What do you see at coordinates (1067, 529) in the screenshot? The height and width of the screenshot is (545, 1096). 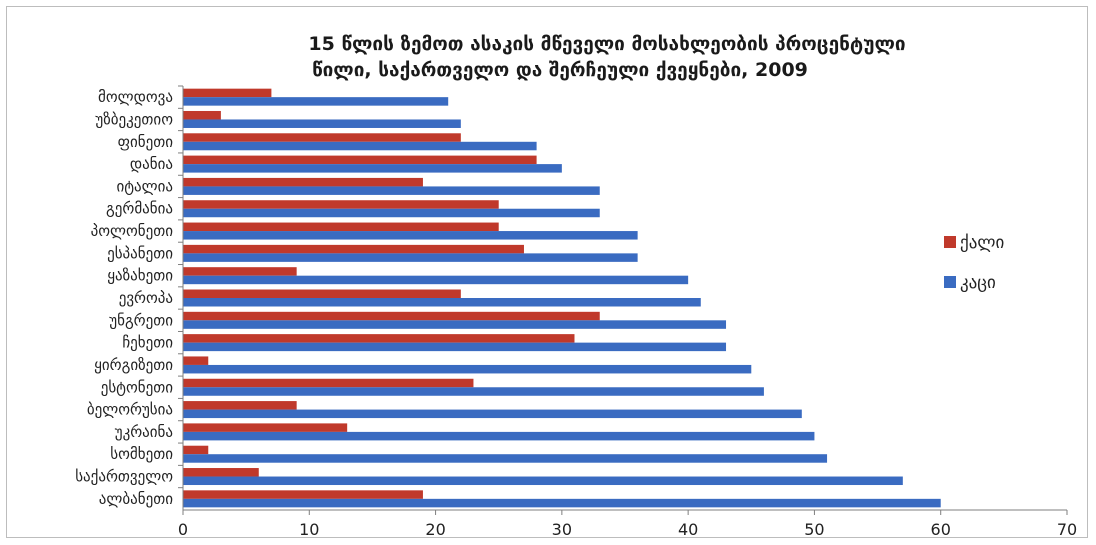 I see `x-tick-label: 70` at bounding box center [1067, 529].